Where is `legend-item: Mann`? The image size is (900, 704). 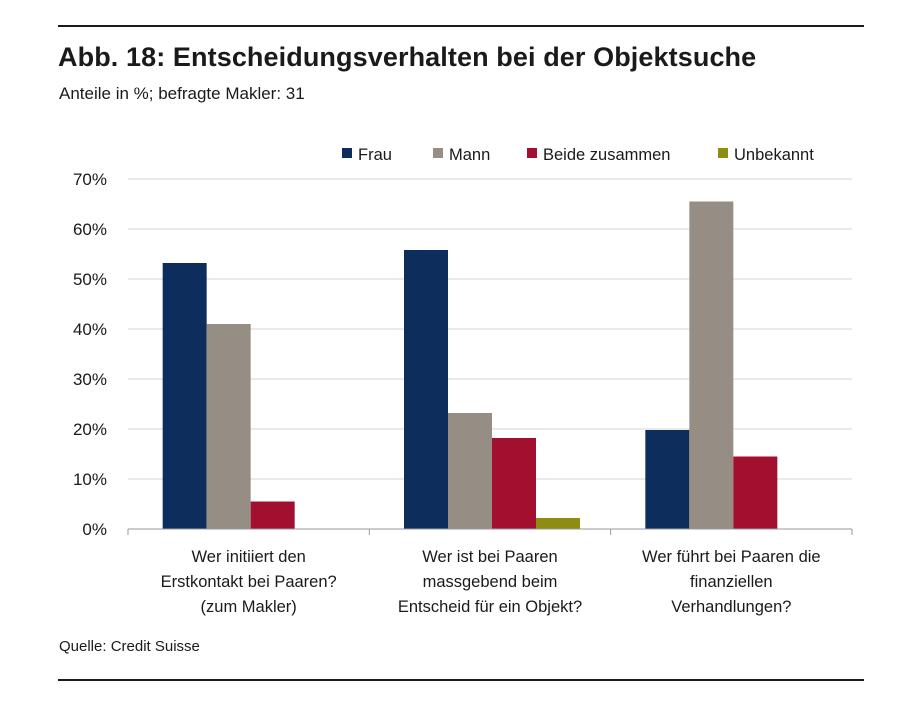
legend-item: Mann is located at coordinates (461, 155).